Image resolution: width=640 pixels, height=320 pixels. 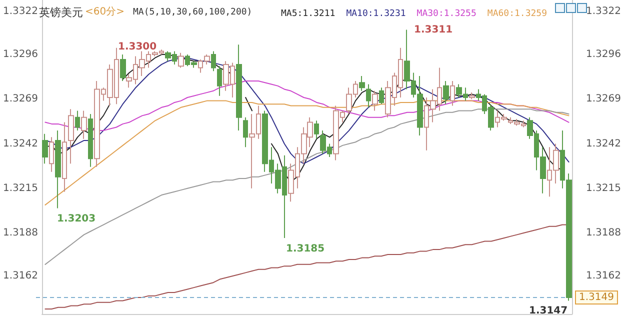 I want to click on y2-tick-label: 1.3162, so click(x=603, y=276).